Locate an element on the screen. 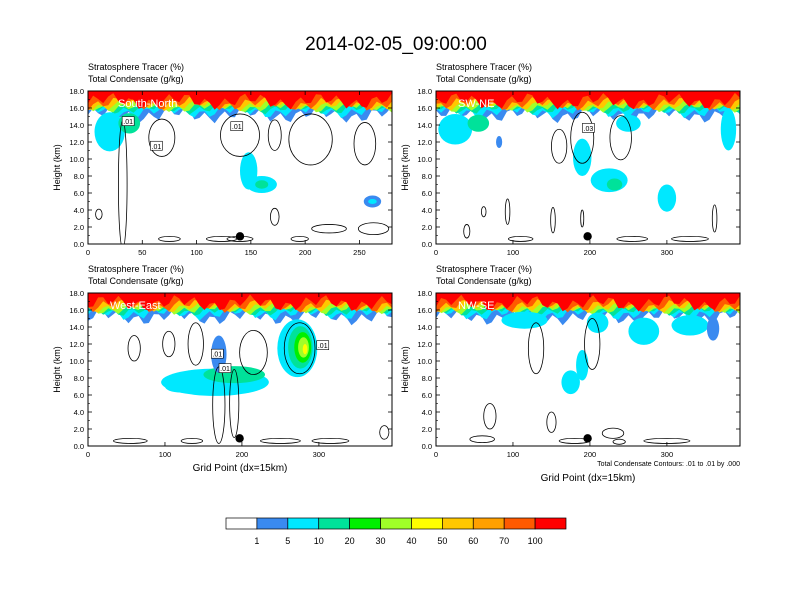 The height and width of the screenshot is (612, 792). contour-label-text: .03 is located at coordinates (589, 129).